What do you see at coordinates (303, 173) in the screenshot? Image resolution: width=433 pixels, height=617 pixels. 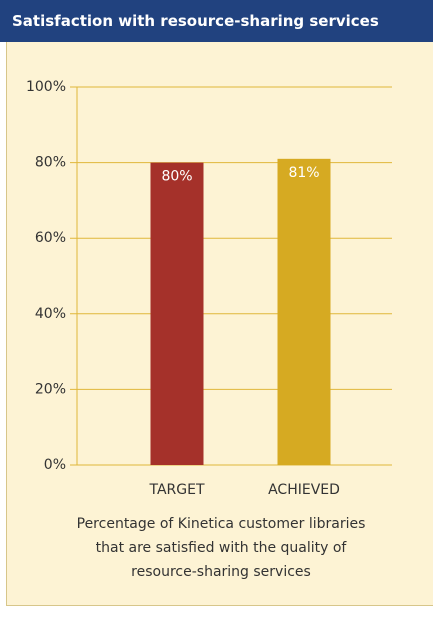 I see `value-label: 81%` at bounding box center [303, 173].